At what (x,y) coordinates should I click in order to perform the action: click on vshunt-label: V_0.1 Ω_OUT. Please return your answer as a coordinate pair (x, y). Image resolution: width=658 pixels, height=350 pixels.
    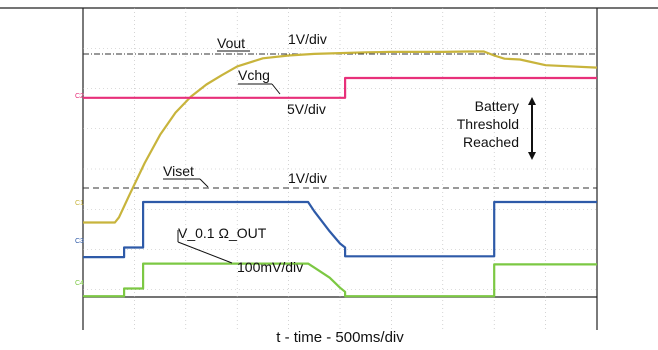
    Looking at the image, I should click on (222, 233).